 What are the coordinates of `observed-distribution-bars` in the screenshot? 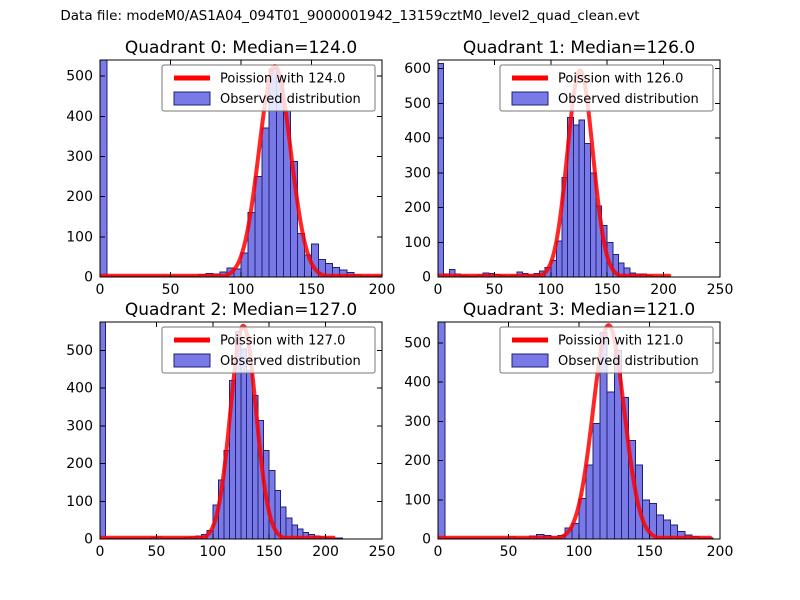 It's located at (221, 430).